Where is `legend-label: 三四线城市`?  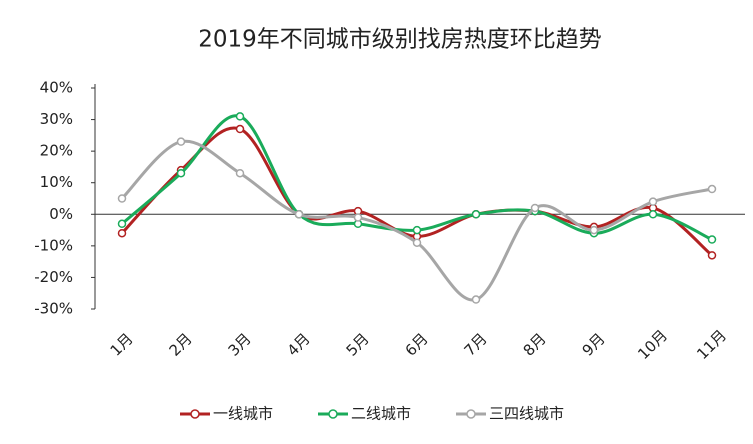 legend-label: 三四线城市 is located at coordinates (526, 414).